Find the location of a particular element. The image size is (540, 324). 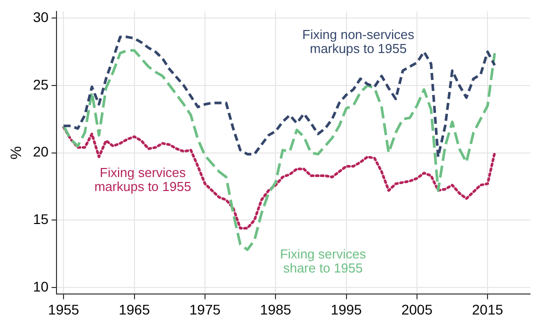

y-tick-label: 20 is located at coordinates (40, 152).